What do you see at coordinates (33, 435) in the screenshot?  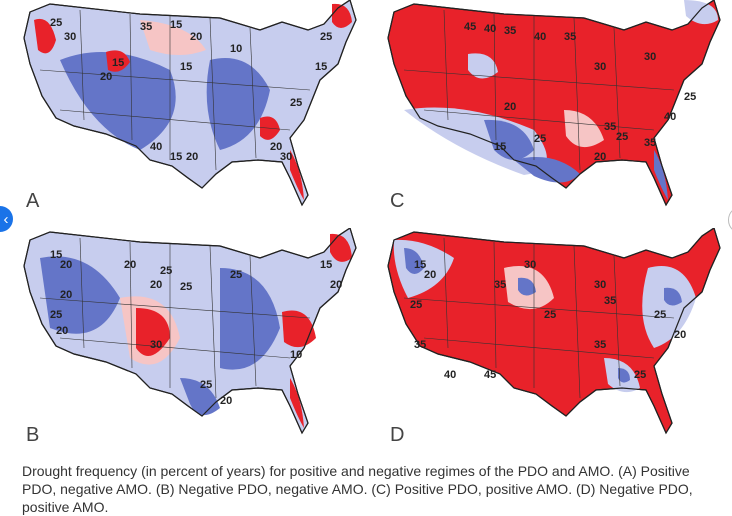 I see `panel-letter: B` at bounding box center [33, 435].